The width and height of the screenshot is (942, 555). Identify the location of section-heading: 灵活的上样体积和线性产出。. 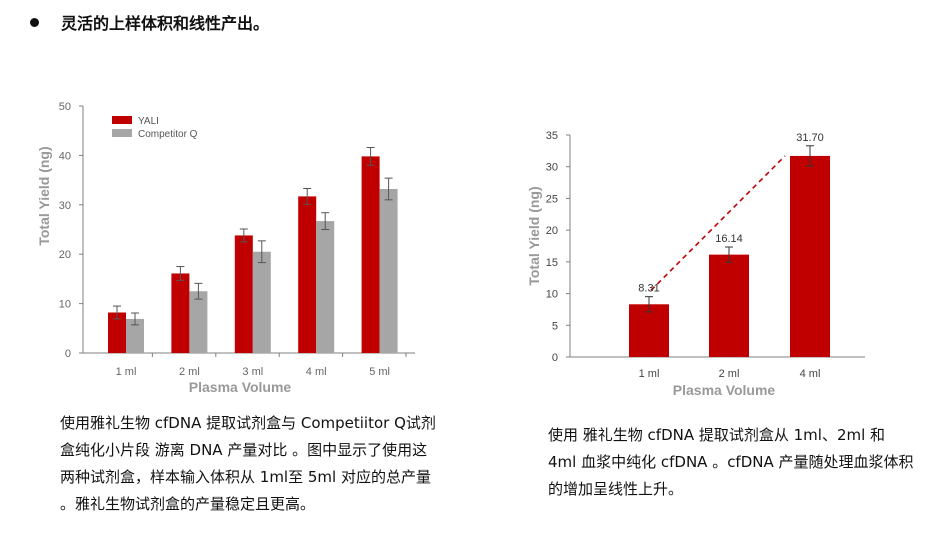
(149, 22).